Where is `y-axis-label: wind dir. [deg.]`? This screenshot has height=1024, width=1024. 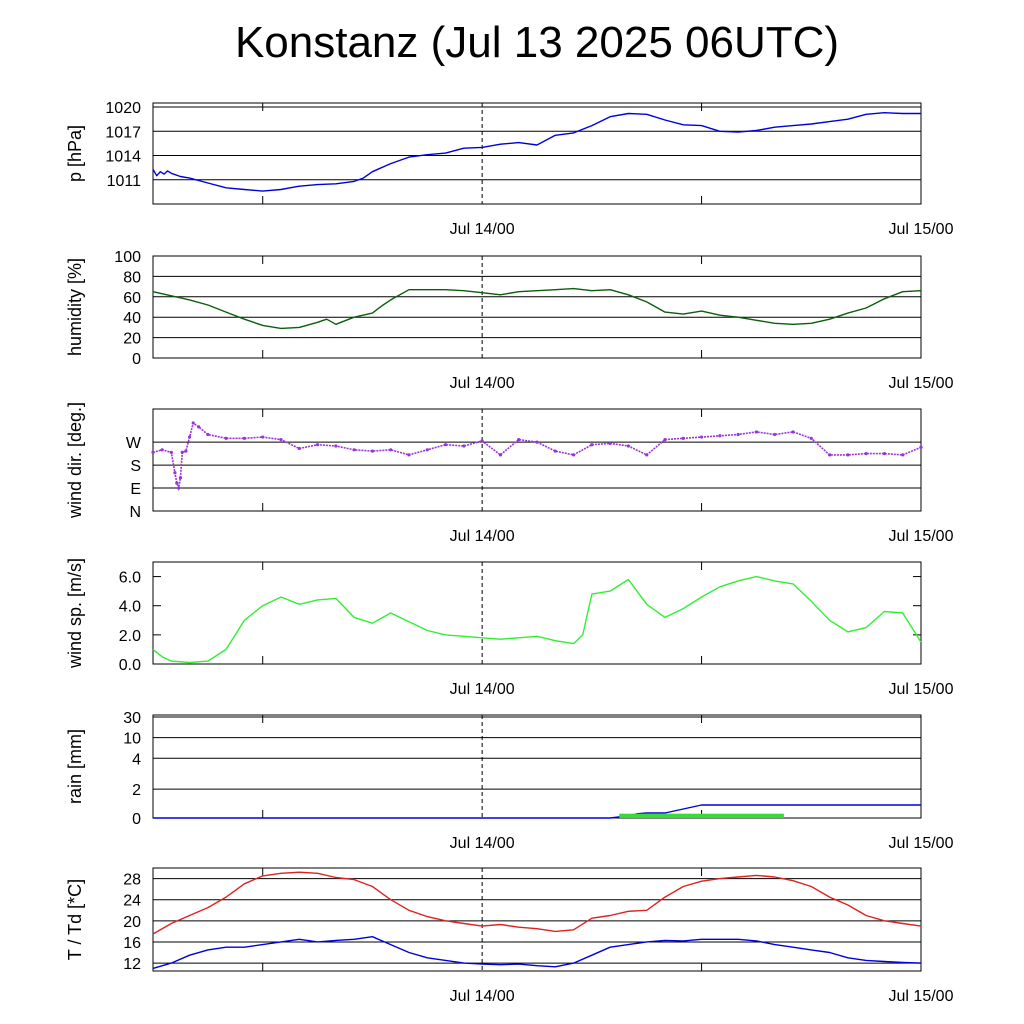
y-axis-label: wind dir. [deg.] is located at coordinates (75, 460).